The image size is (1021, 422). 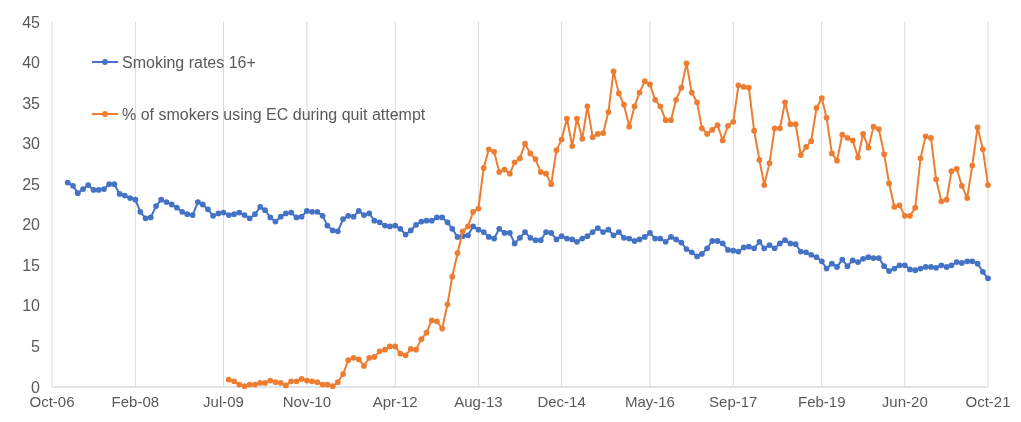 I want to click on y-tick-label: 40, so click(x=31, y=63).